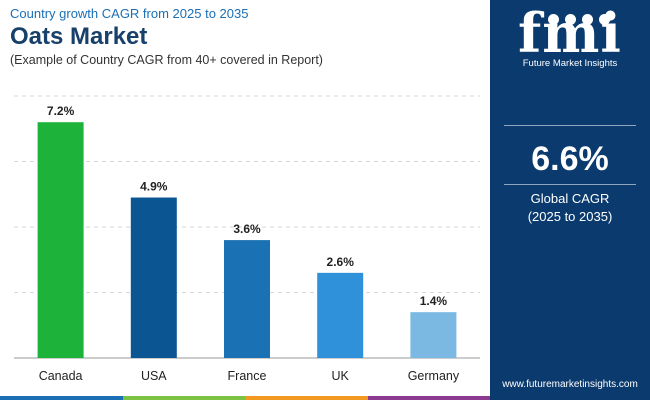 The height and width of the screenshot is (400, 650). Describe the element at coordinates (247, 299) in the screenshot. I see `bar-france` at that location.